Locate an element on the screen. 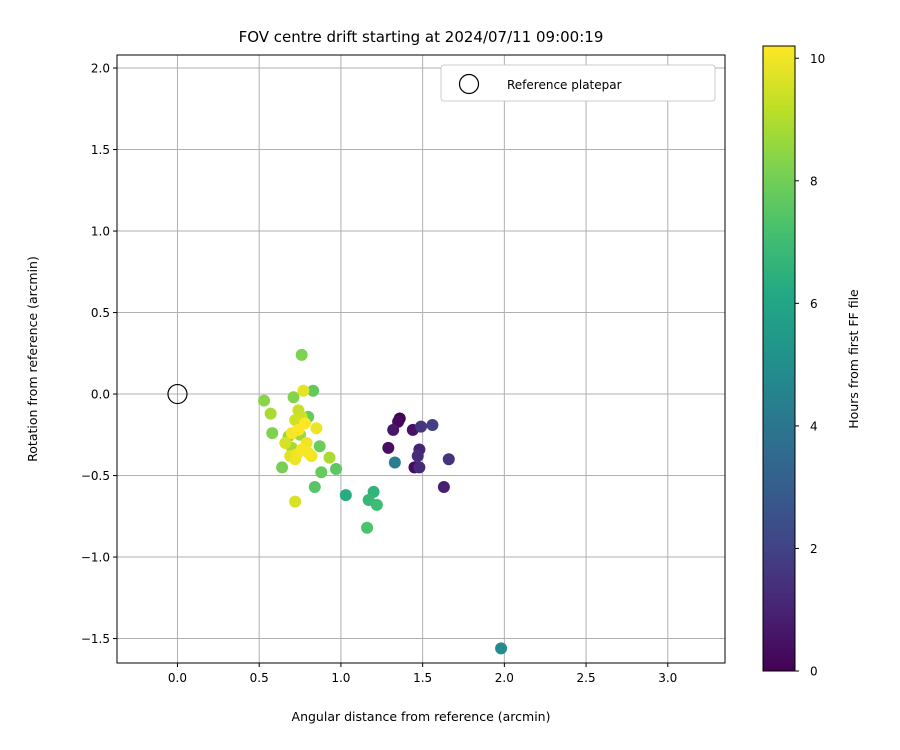  data-points is located at coordinates (383, 501).